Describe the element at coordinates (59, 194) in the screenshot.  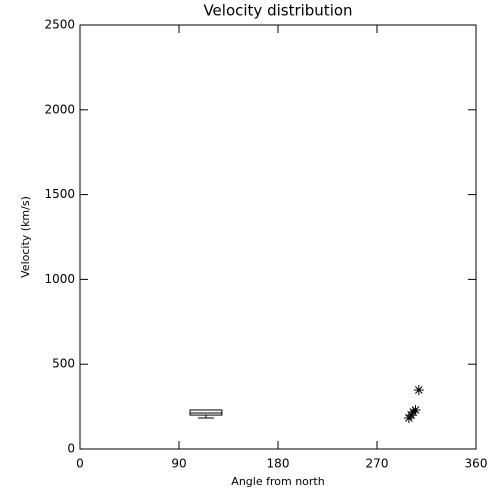
I see `y-tick-label: 1500` at that location.